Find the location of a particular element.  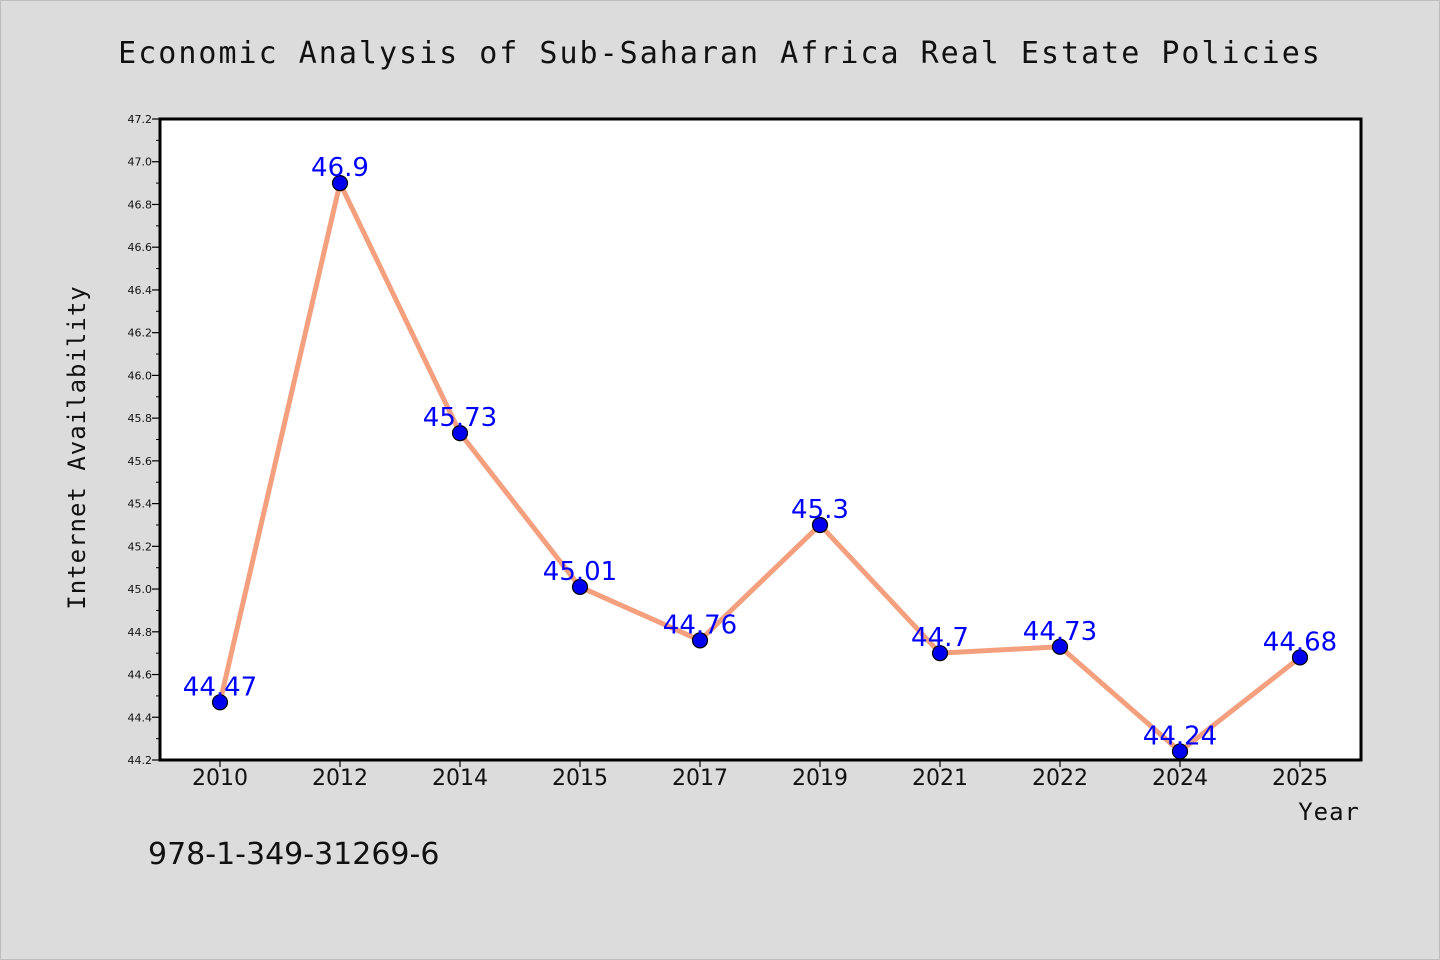

y-tick-label: 45.0 is located at coordinates (140, 589).